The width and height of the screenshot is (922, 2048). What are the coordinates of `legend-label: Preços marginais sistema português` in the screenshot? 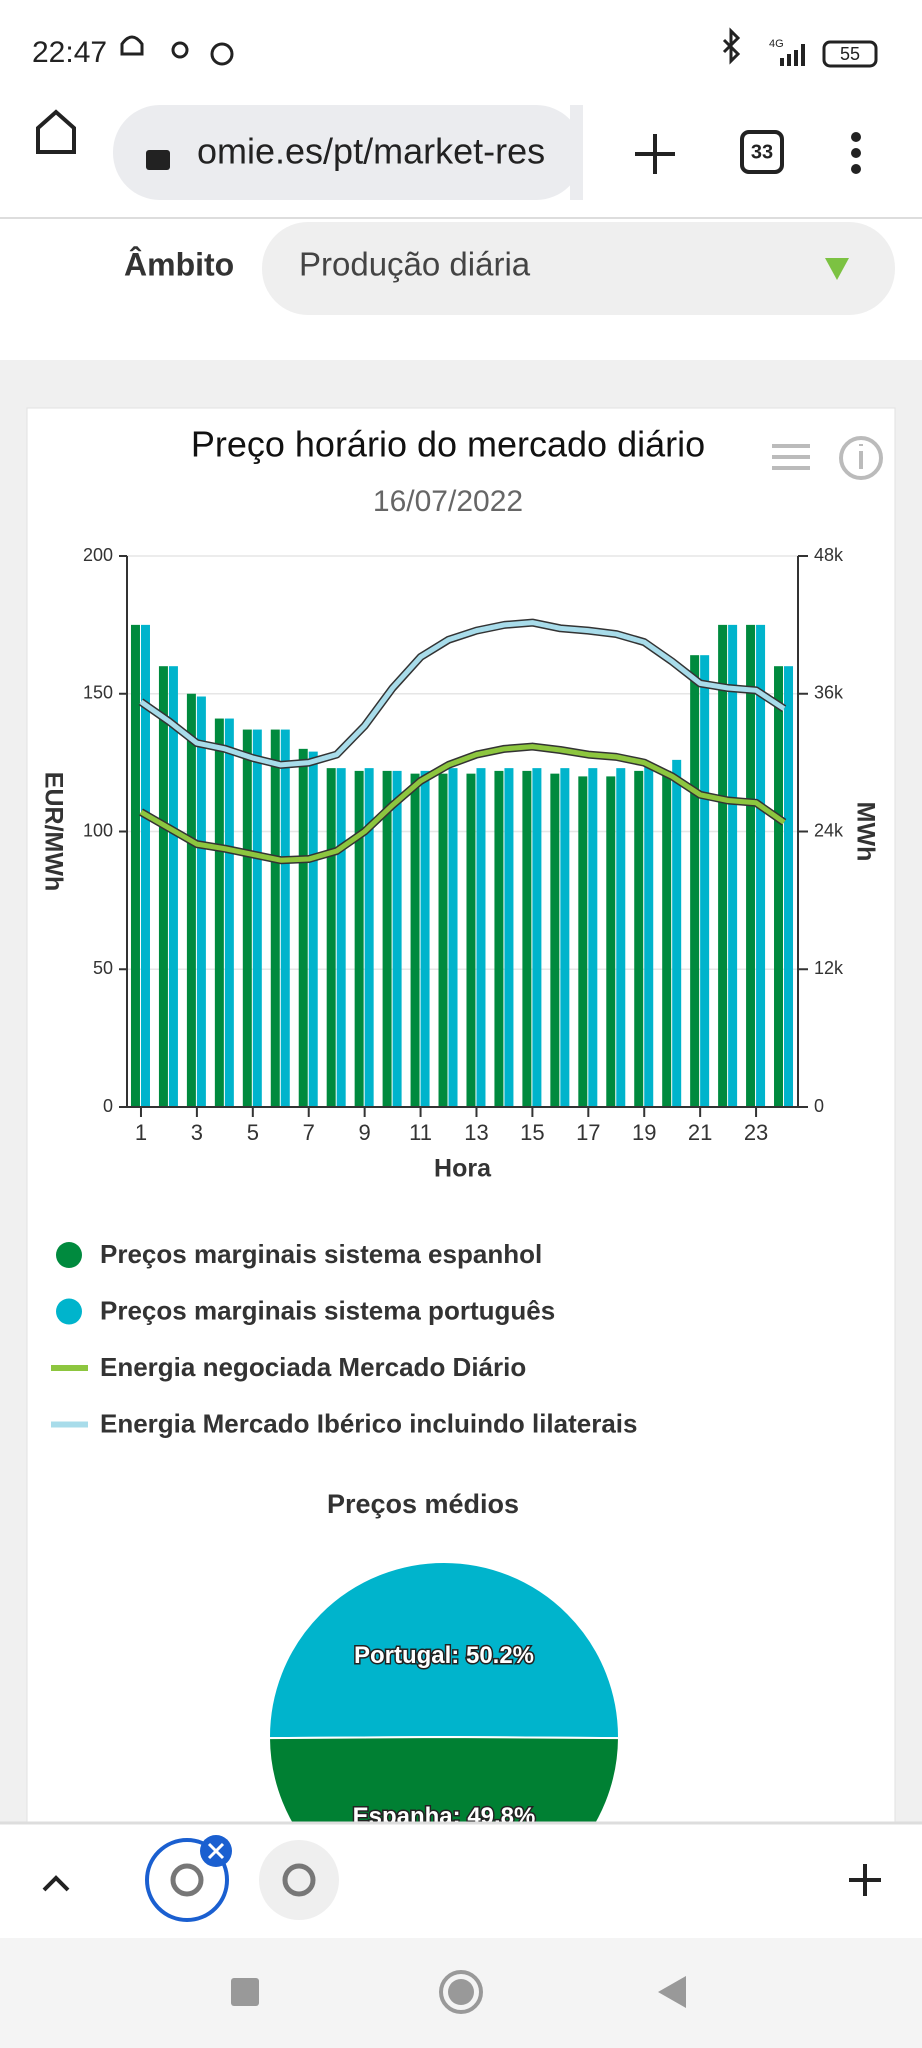 It's located at (327, 1310).